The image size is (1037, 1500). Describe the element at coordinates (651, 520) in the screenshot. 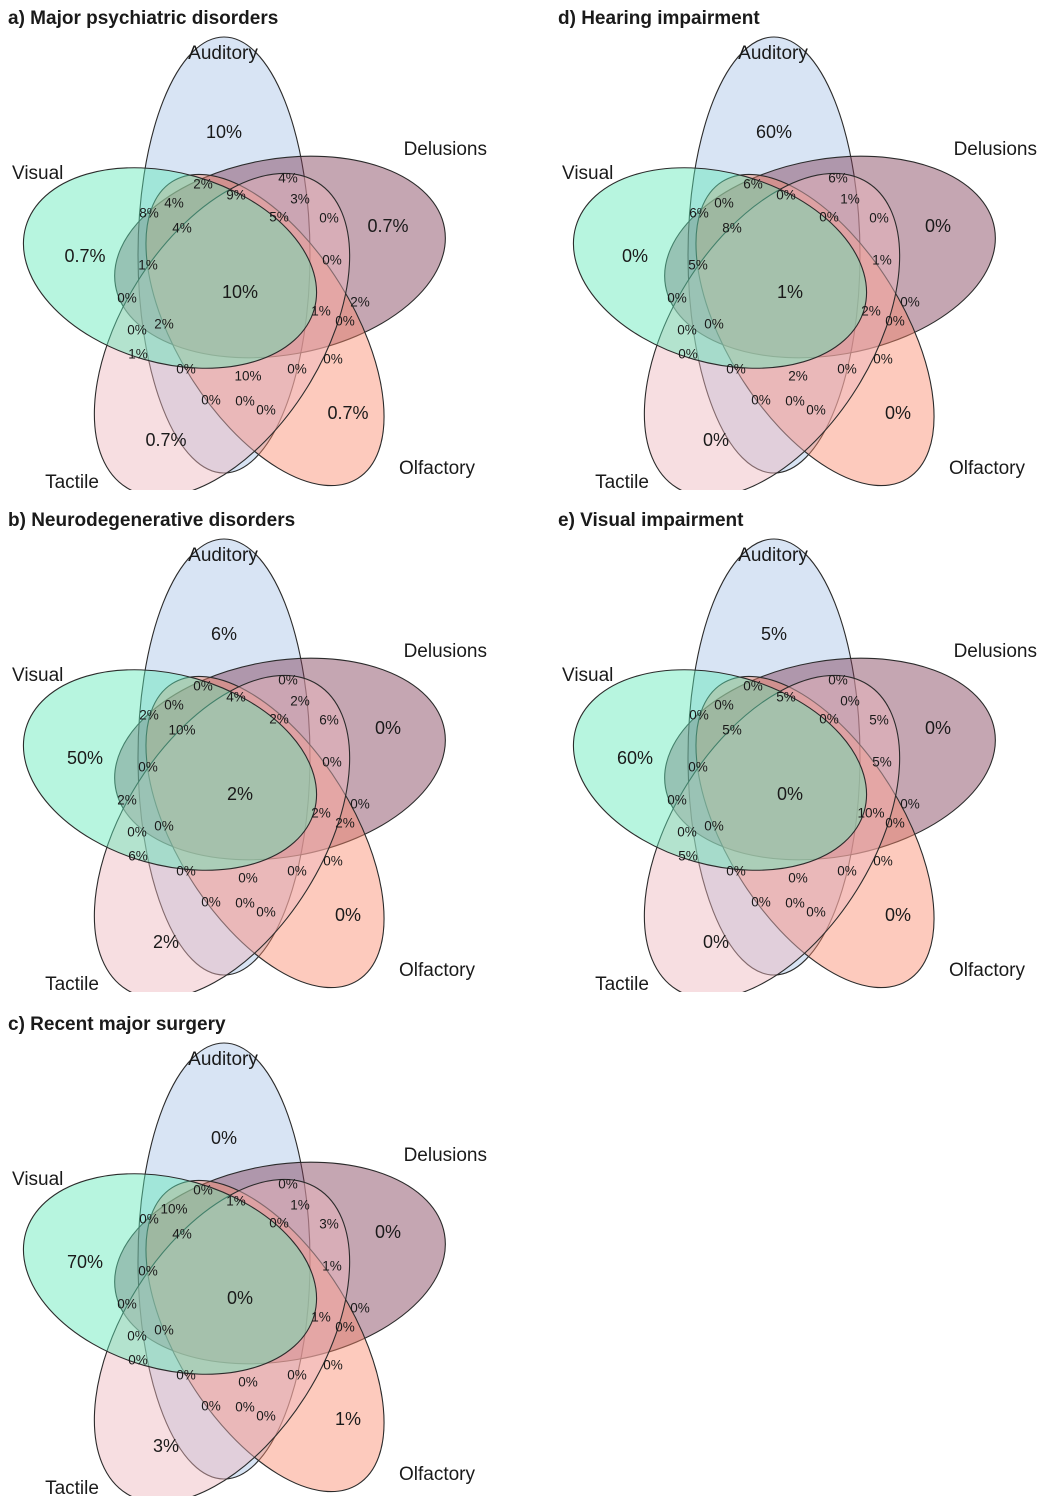

I see `panel-title: e) Visual impairment` at that location.